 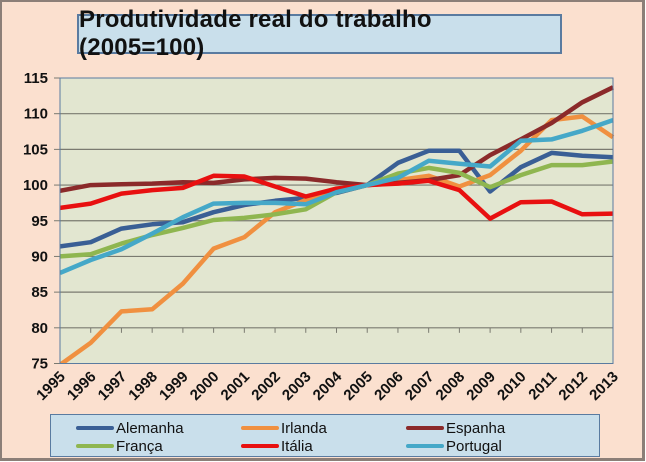 I want to click on y-tick-label: 85, so click(x=39, y=292).